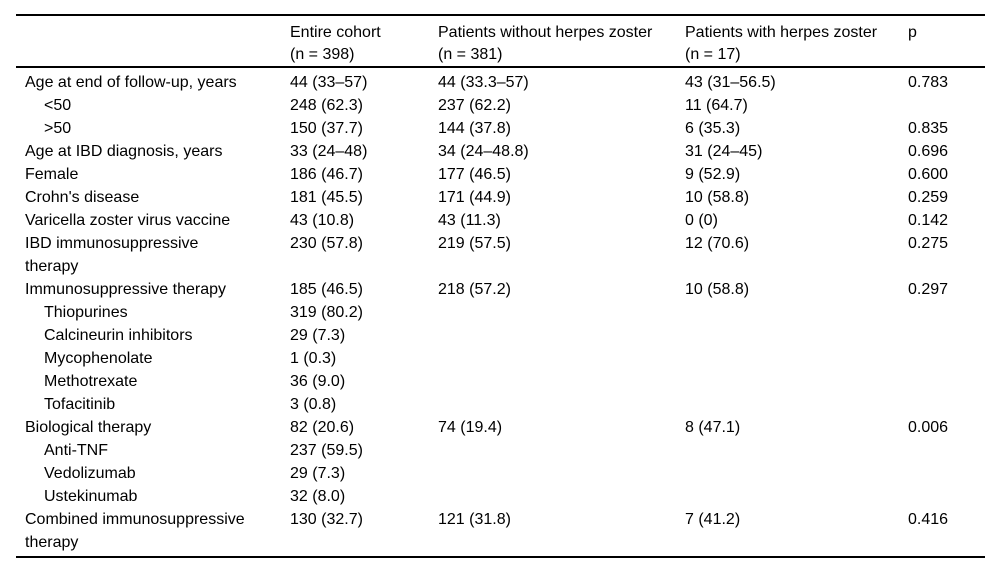 The width and height of the screenshot is (1000, 570). I want to click on row-label: Vedolizumab, so click(90, 473).